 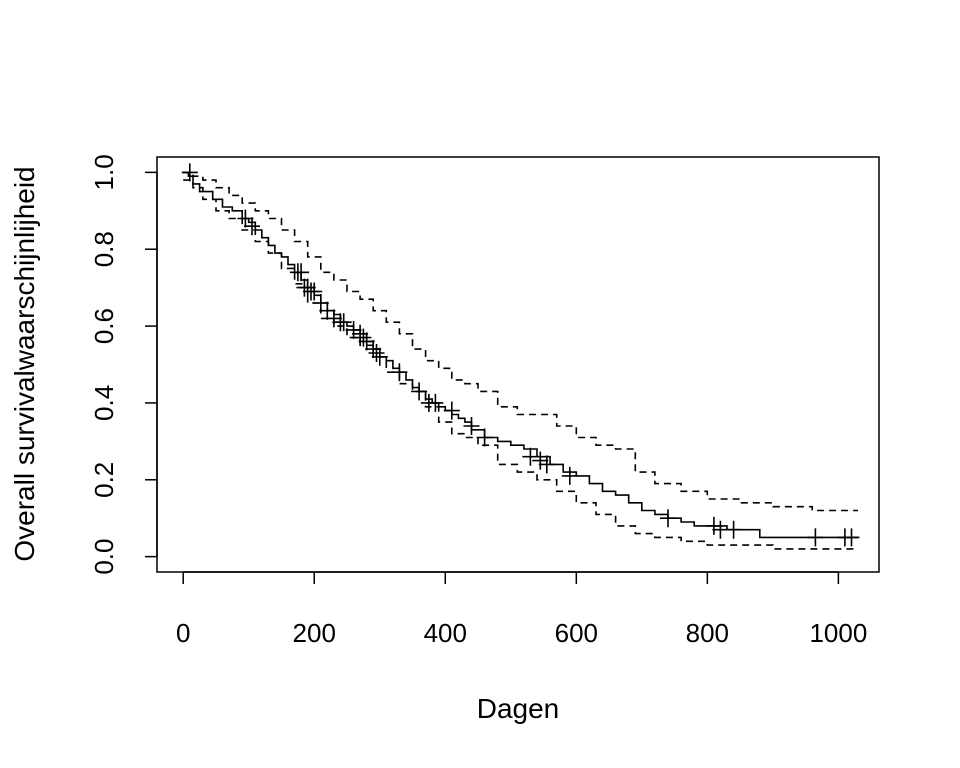 What do you see at coordinates (576, 633) in the screenshot?
I see `x-tick-label: 600` at bounding box center [576, 633].